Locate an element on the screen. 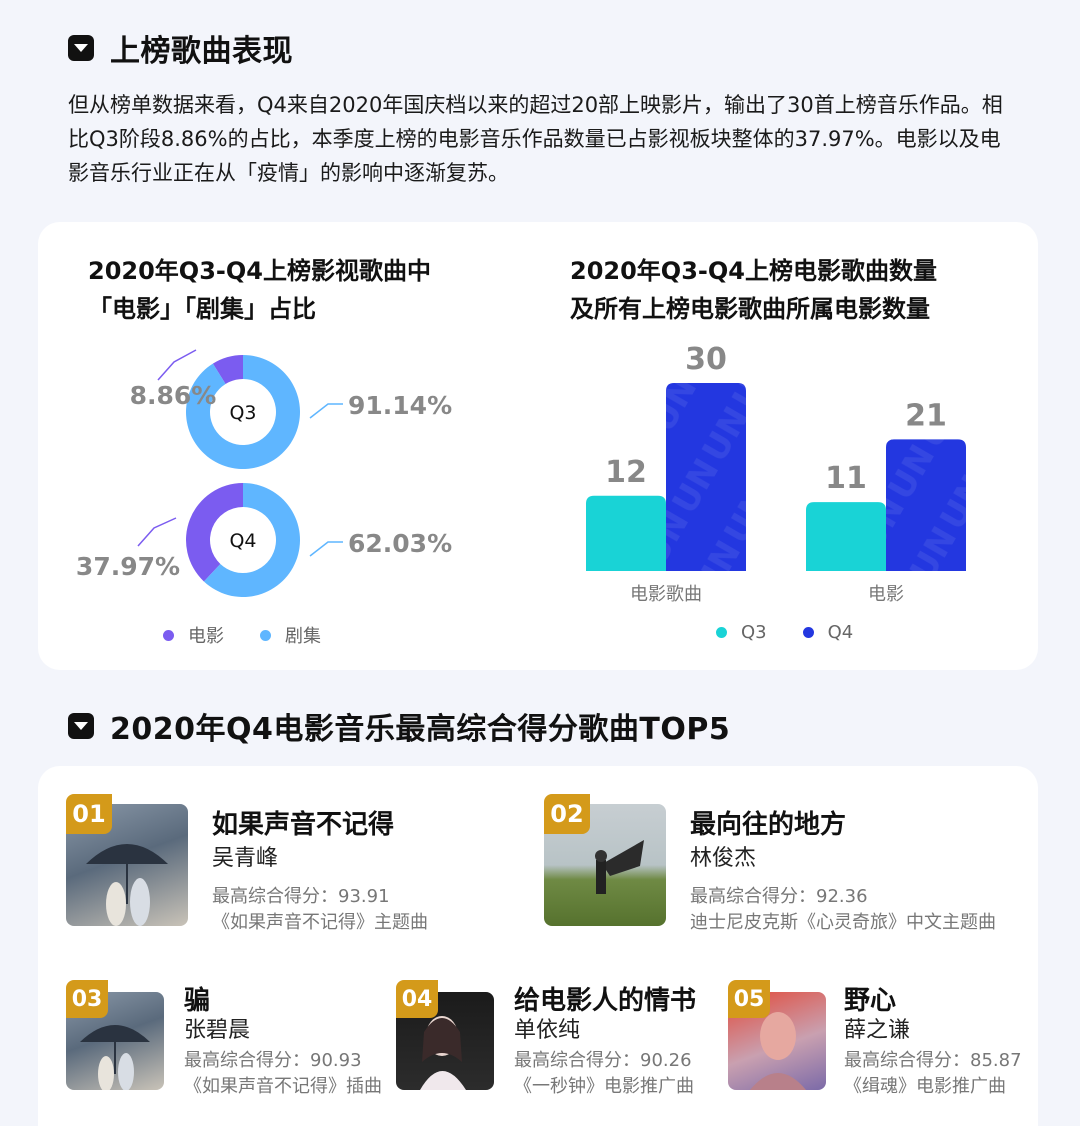  bar-category-label: 电影歌曲 is located at coordinates (666, 594).